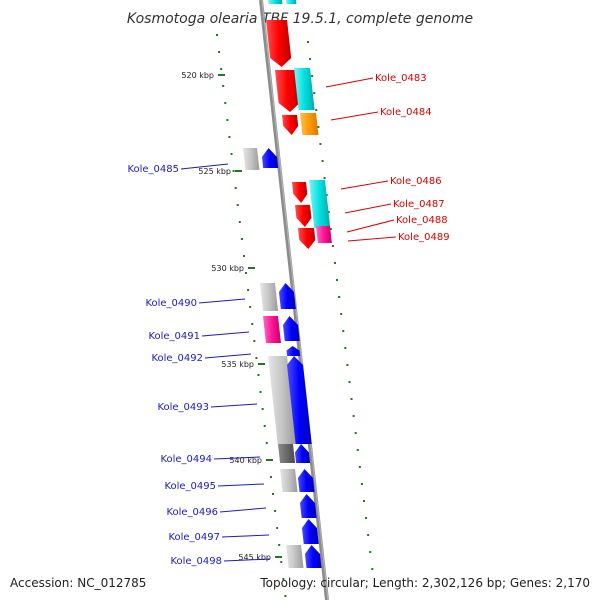 This screenshot has height=600, width=600. I want to click on gene-label: Kole_0487, so click(419, 204).